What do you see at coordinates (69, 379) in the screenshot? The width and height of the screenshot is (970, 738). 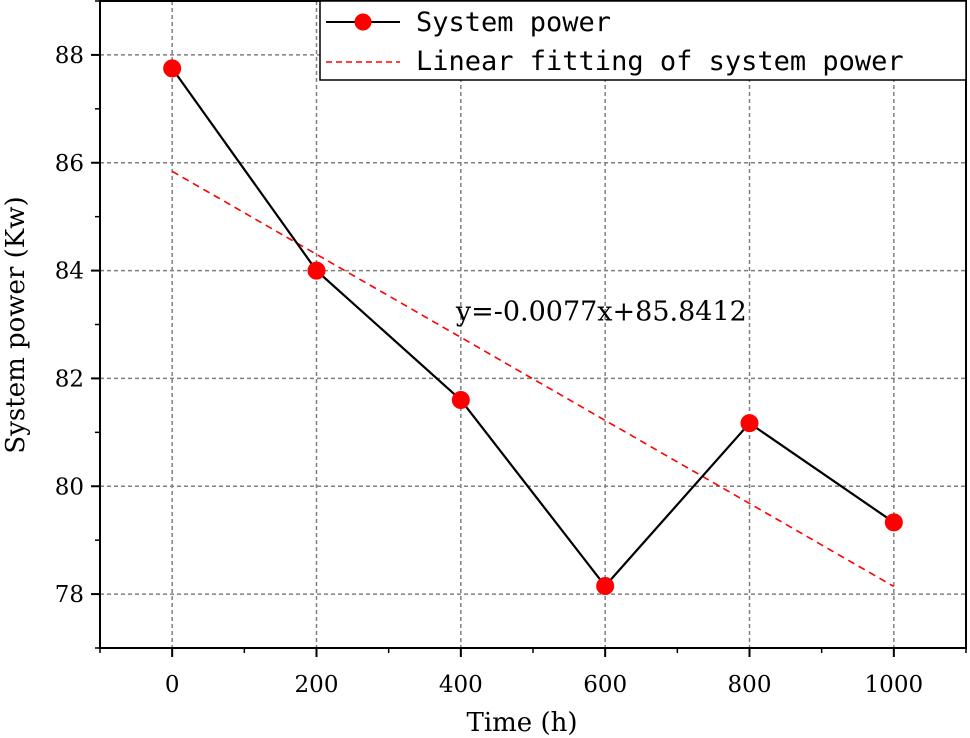 I see `y-tick-label: 82` at bounding box center [69, 379].